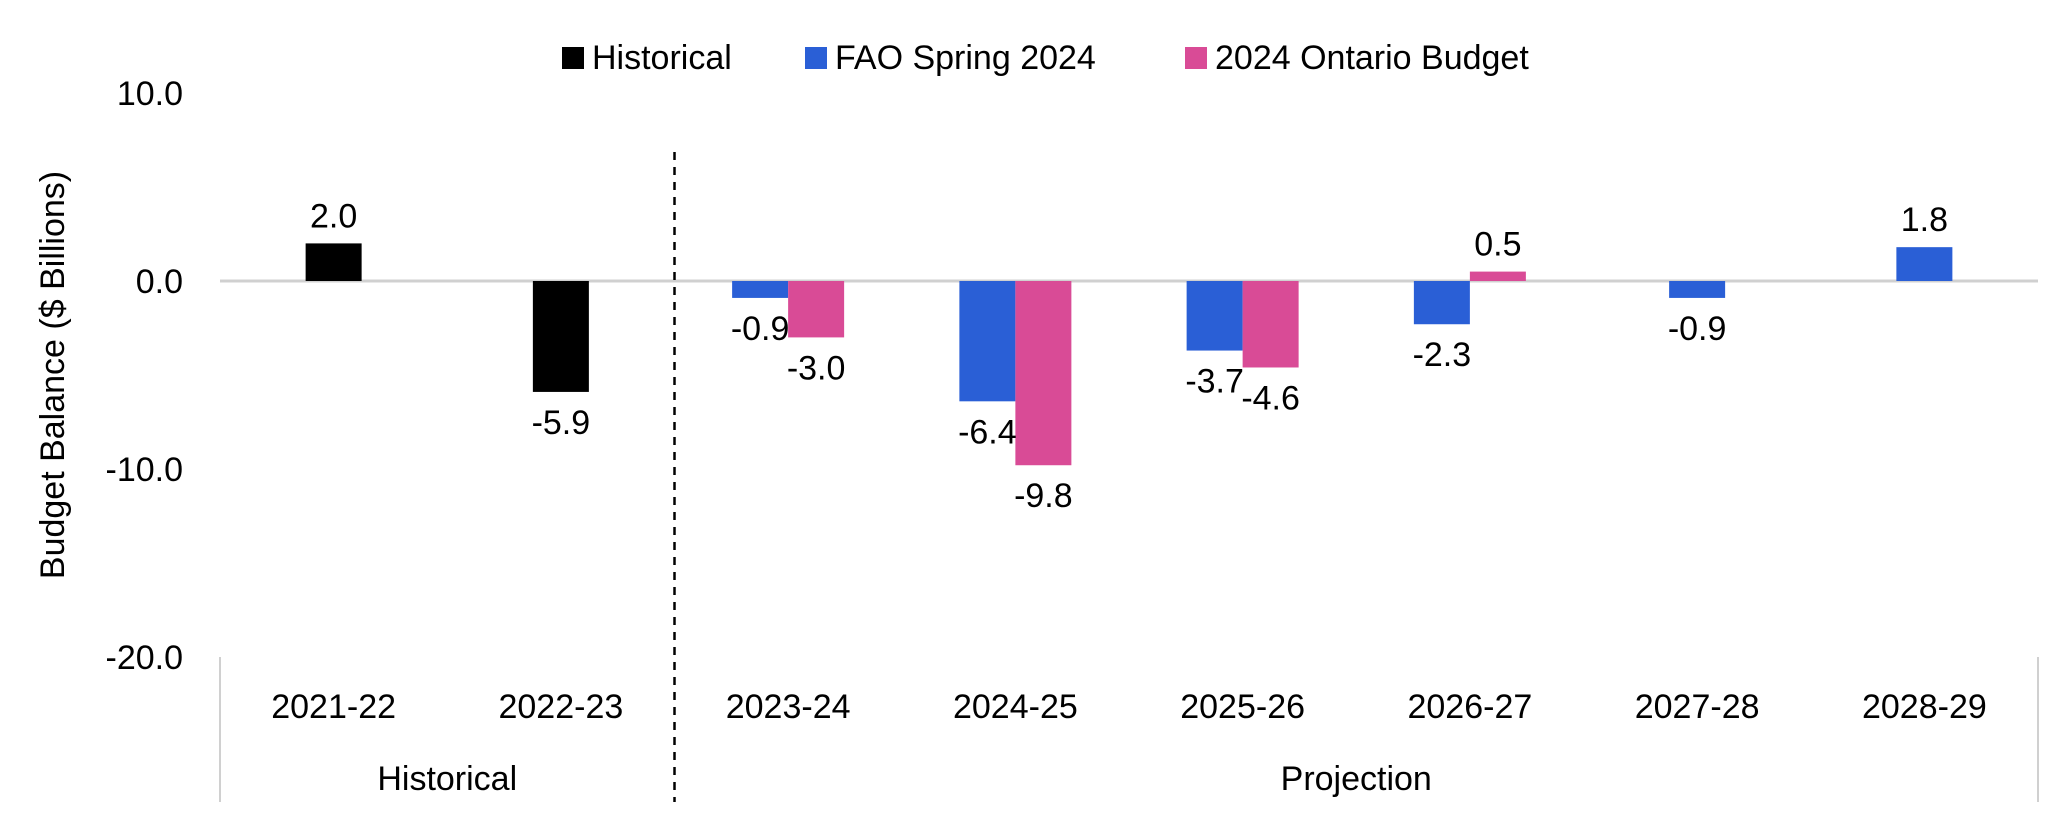 This screenshot has width=2060, height=828. Describe the element at coordinates (788, 707) in the screenshot. I see `x-tick-label: 2023-24` at that location.